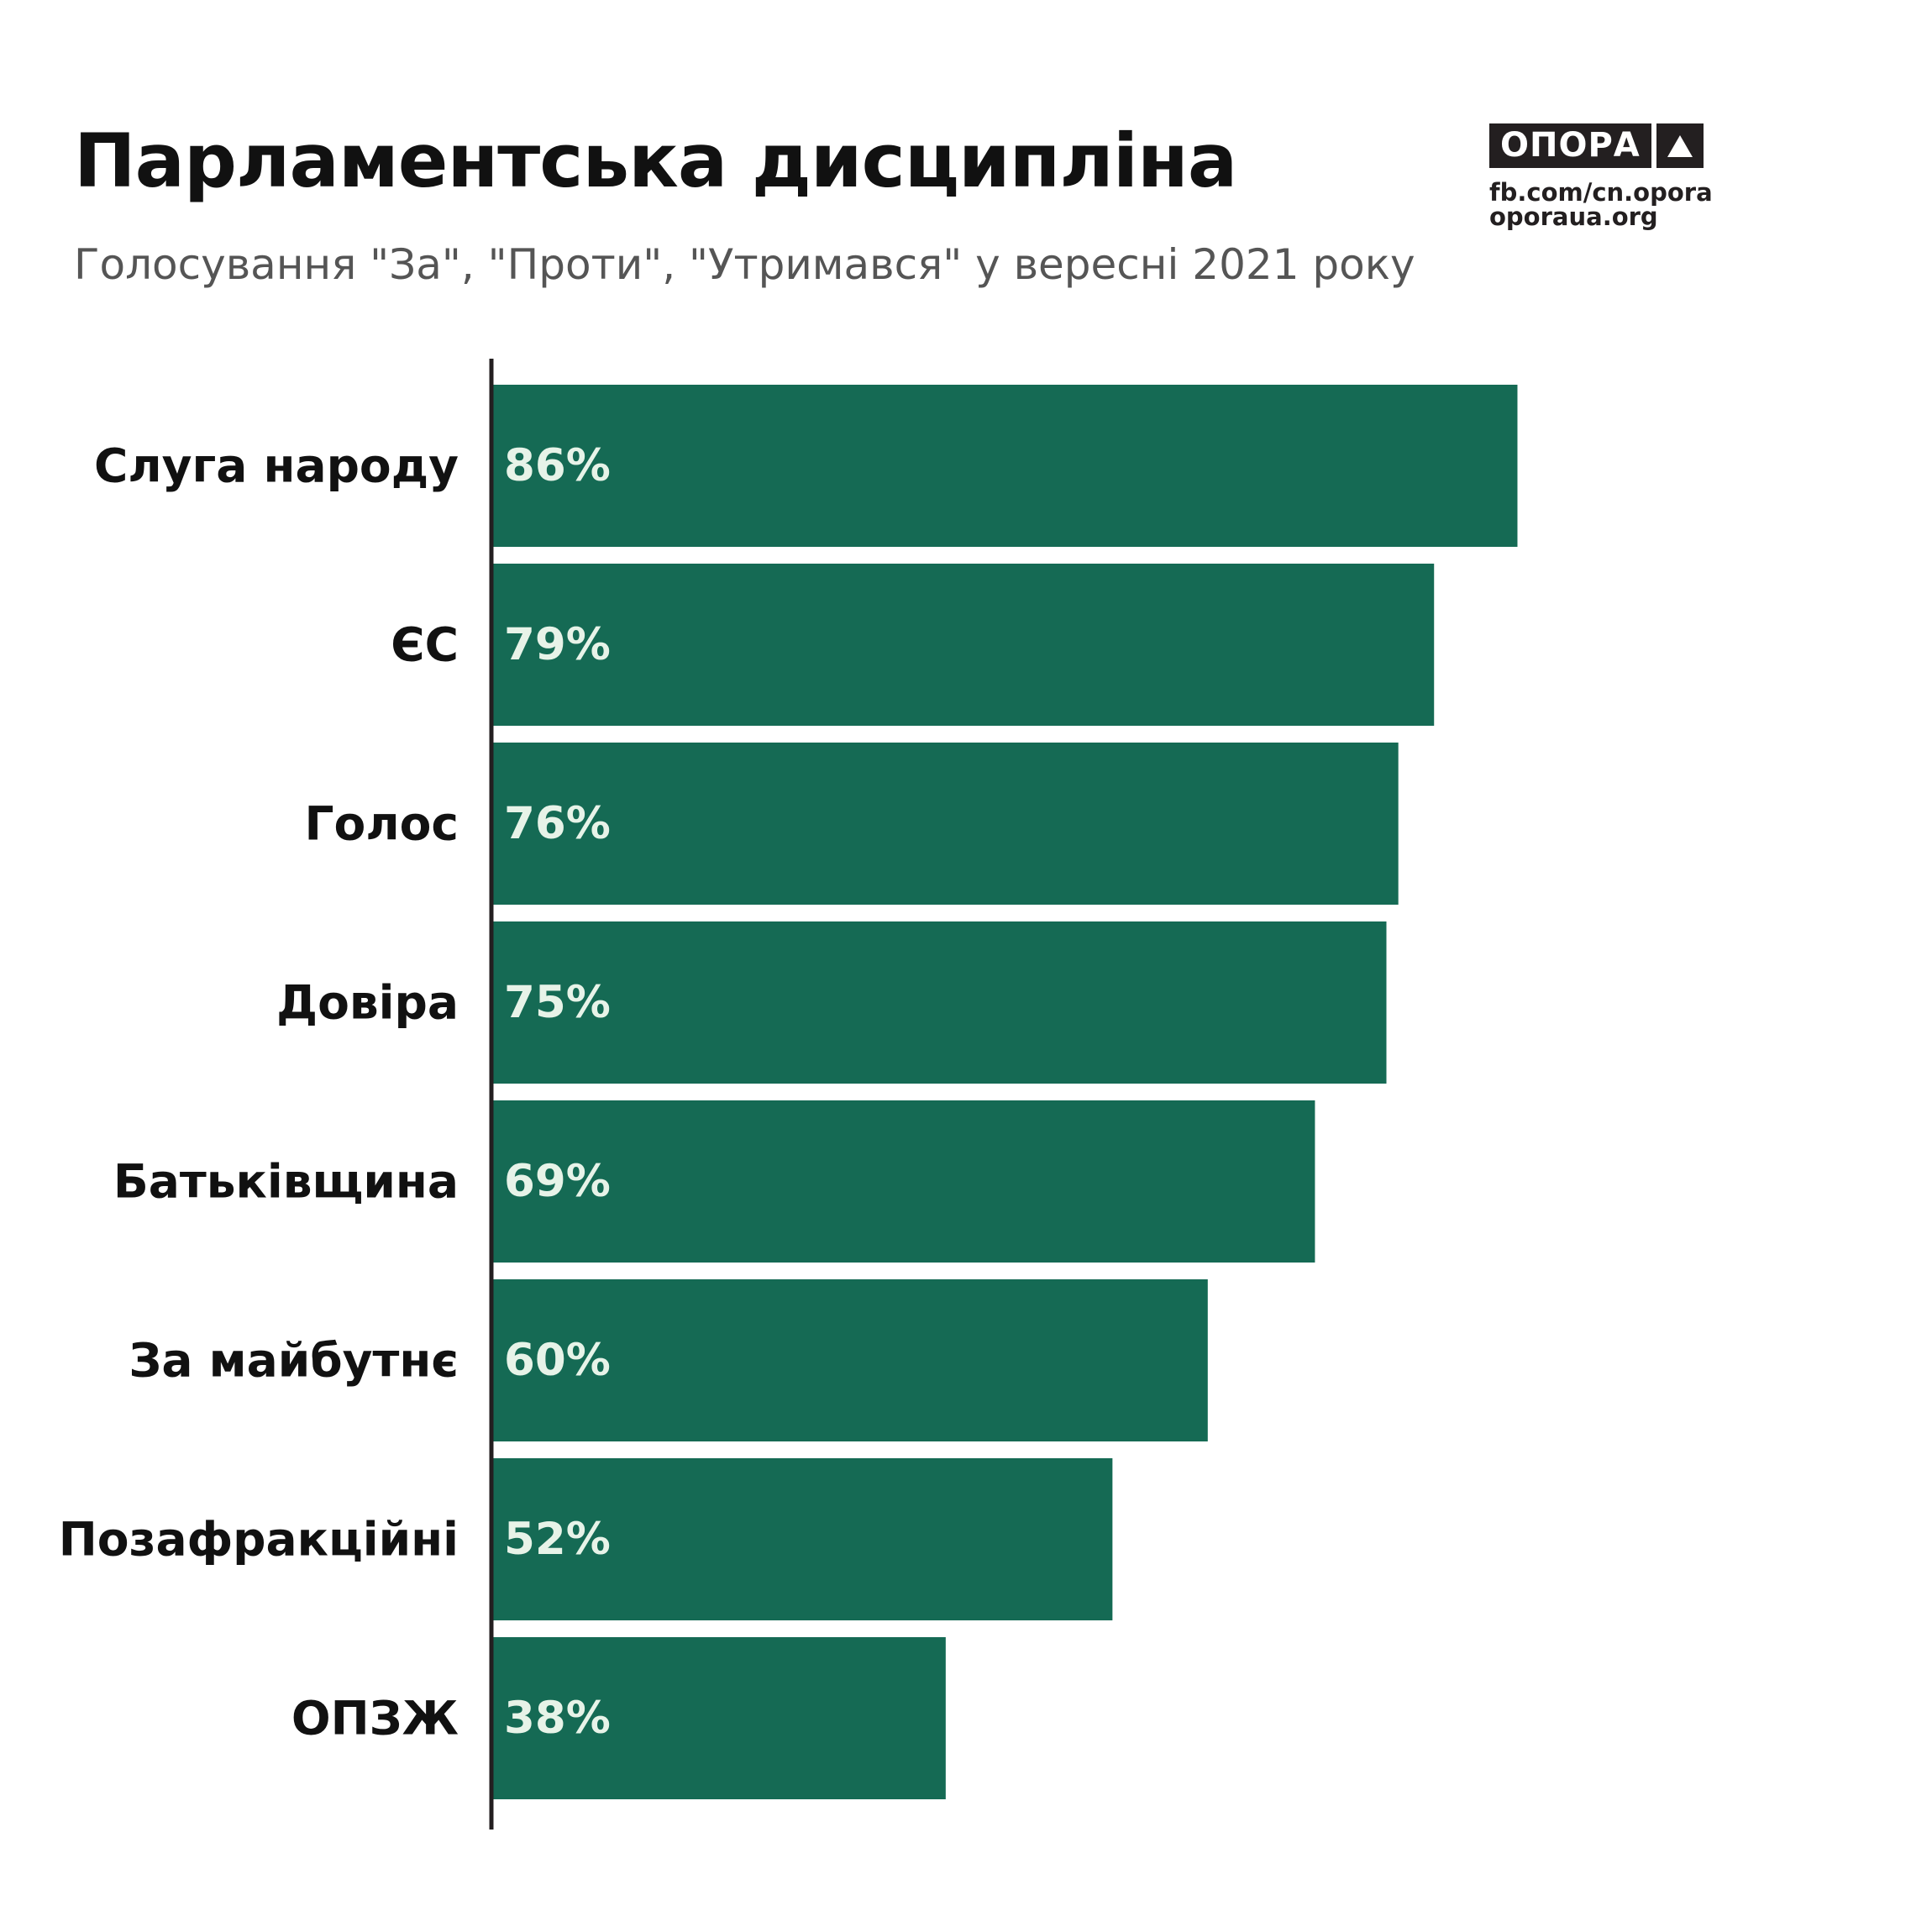 Image resolution: width=1932 pixels, height=1932 pixels. What do you see at coordinates (557, 644) in the screenshot?
I see `value-label-2: 79%` at bounding box center [557, 644].